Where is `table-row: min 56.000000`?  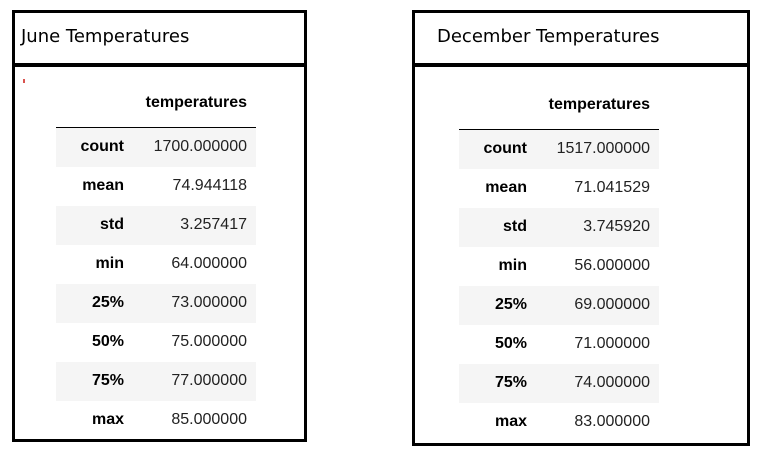 table-row: min 56.000000 is located at coordinates (559, 266).